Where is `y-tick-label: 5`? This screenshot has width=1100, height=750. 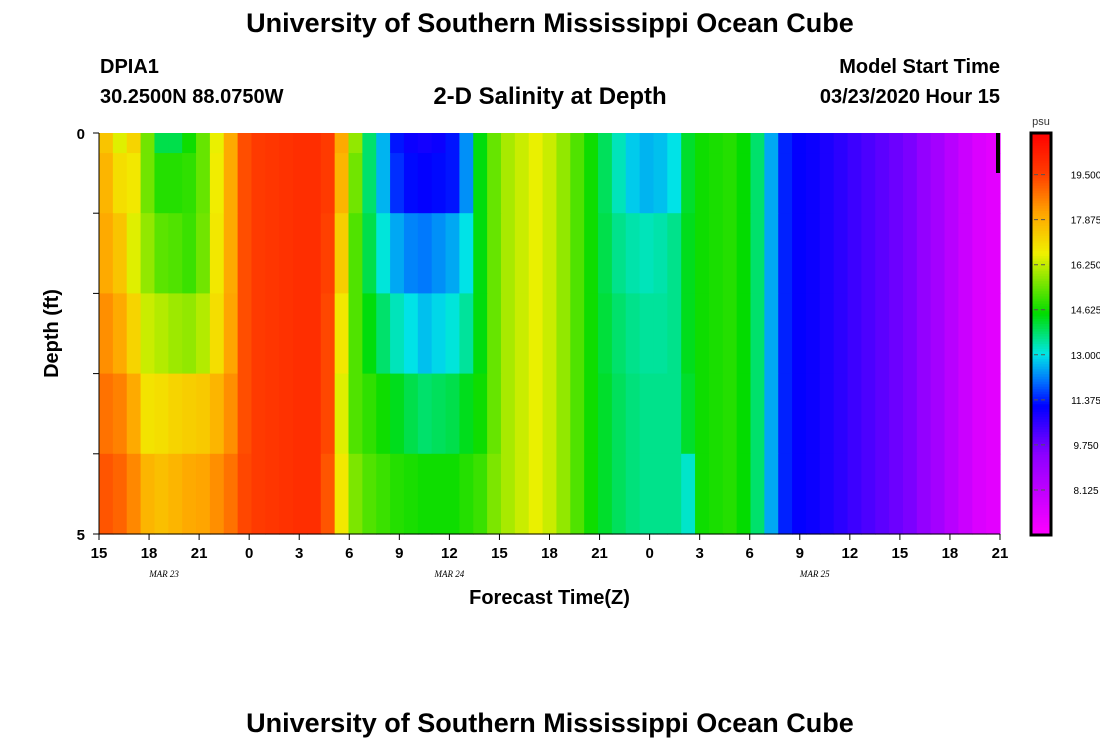 y-tick-label: 5 is located at coordinates (81, 535).